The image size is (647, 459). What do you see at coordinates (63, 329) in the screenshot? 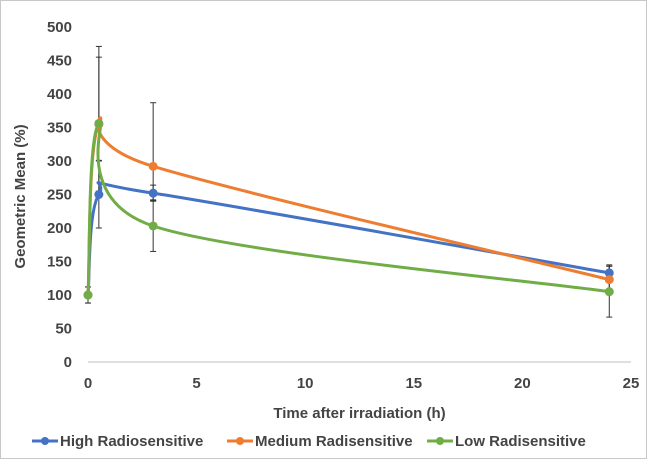
I see `y-tick-label: 50` at bounding box center [63, 329].